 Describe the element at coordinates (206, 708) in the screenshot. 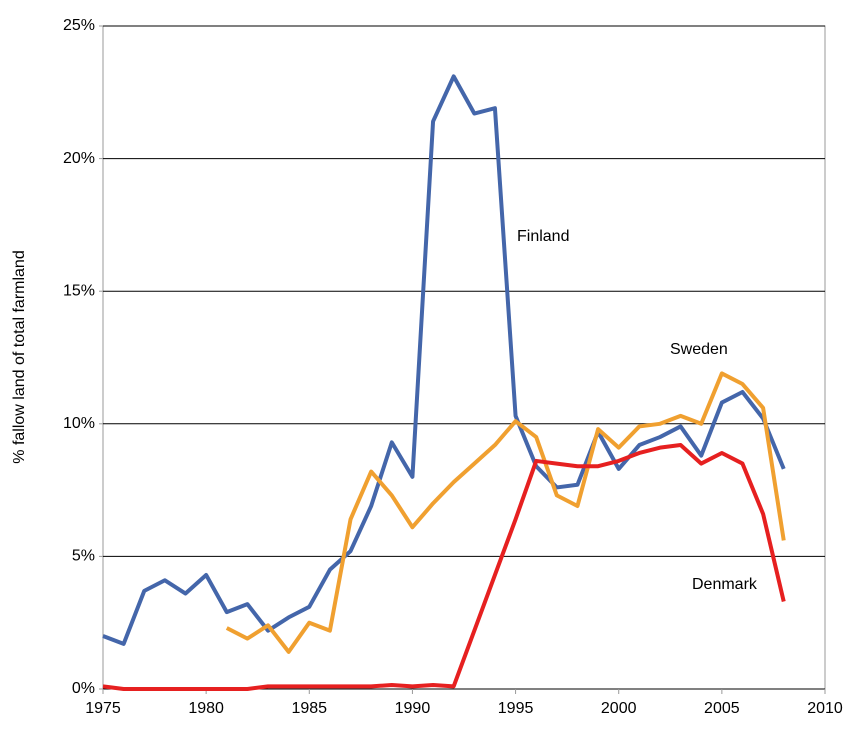

I see `x-tick-label: 1980` at that location.